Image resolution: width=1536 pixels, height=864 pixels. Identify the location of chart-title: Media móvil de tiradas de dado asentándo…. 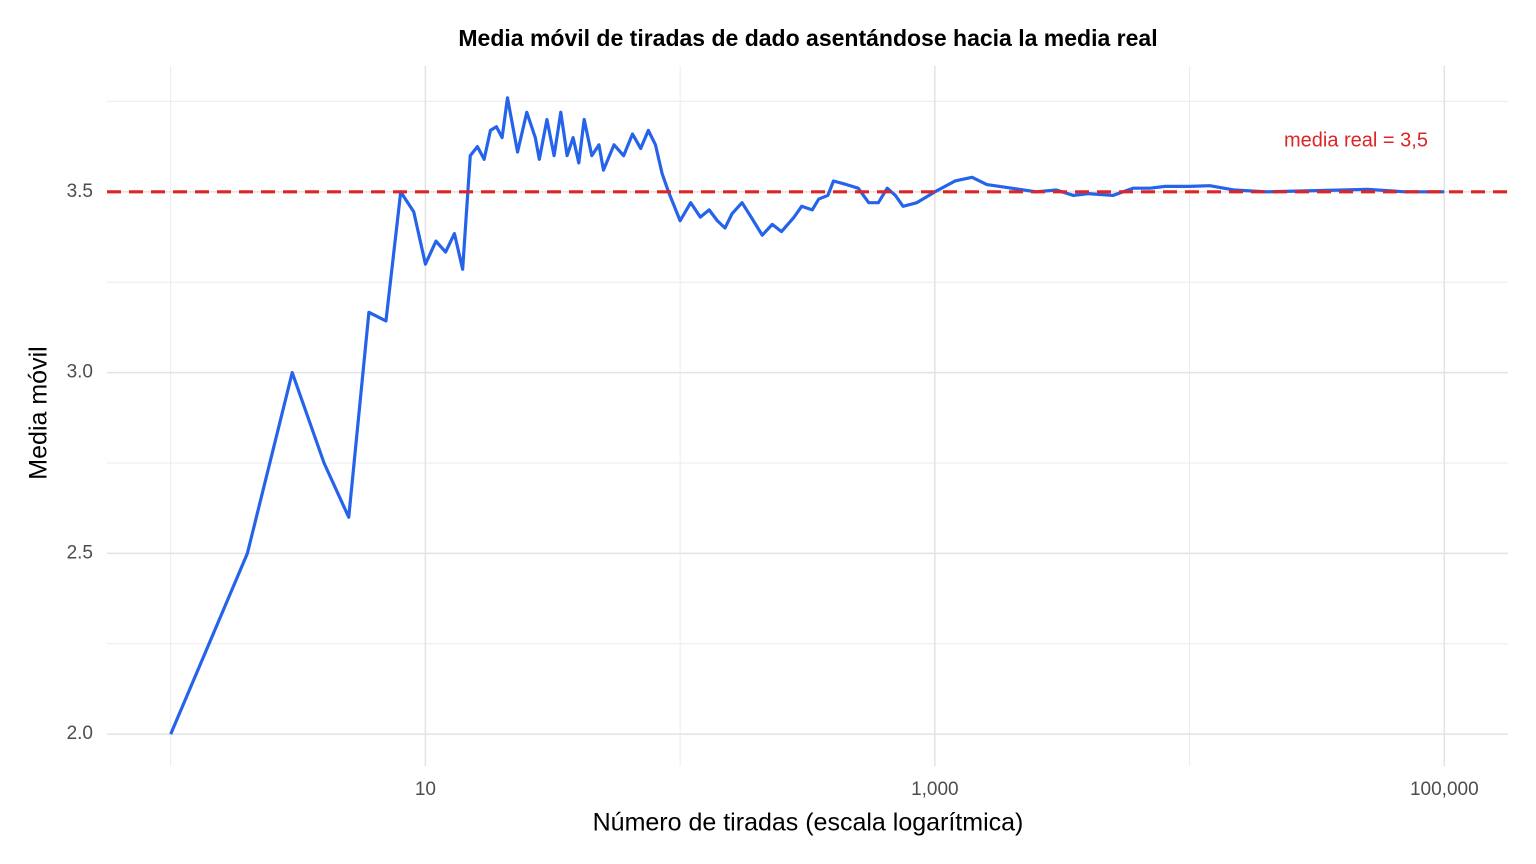
(807, 38).